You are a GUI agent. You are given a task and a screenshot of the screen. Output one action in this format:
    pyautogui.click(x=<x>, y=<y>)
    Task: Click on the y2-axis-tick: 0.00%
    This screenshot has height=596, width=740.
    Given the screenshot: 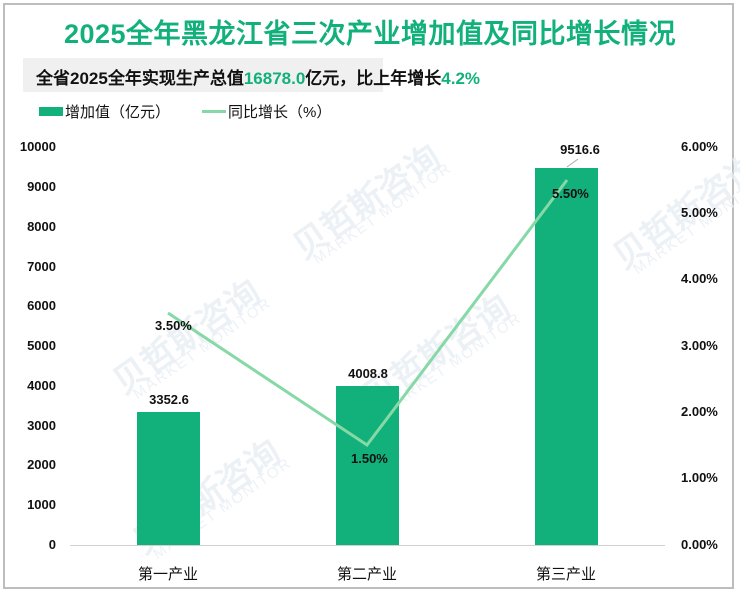 What is the action you would take?
    pyautogui.click(x=699, y=544)
    